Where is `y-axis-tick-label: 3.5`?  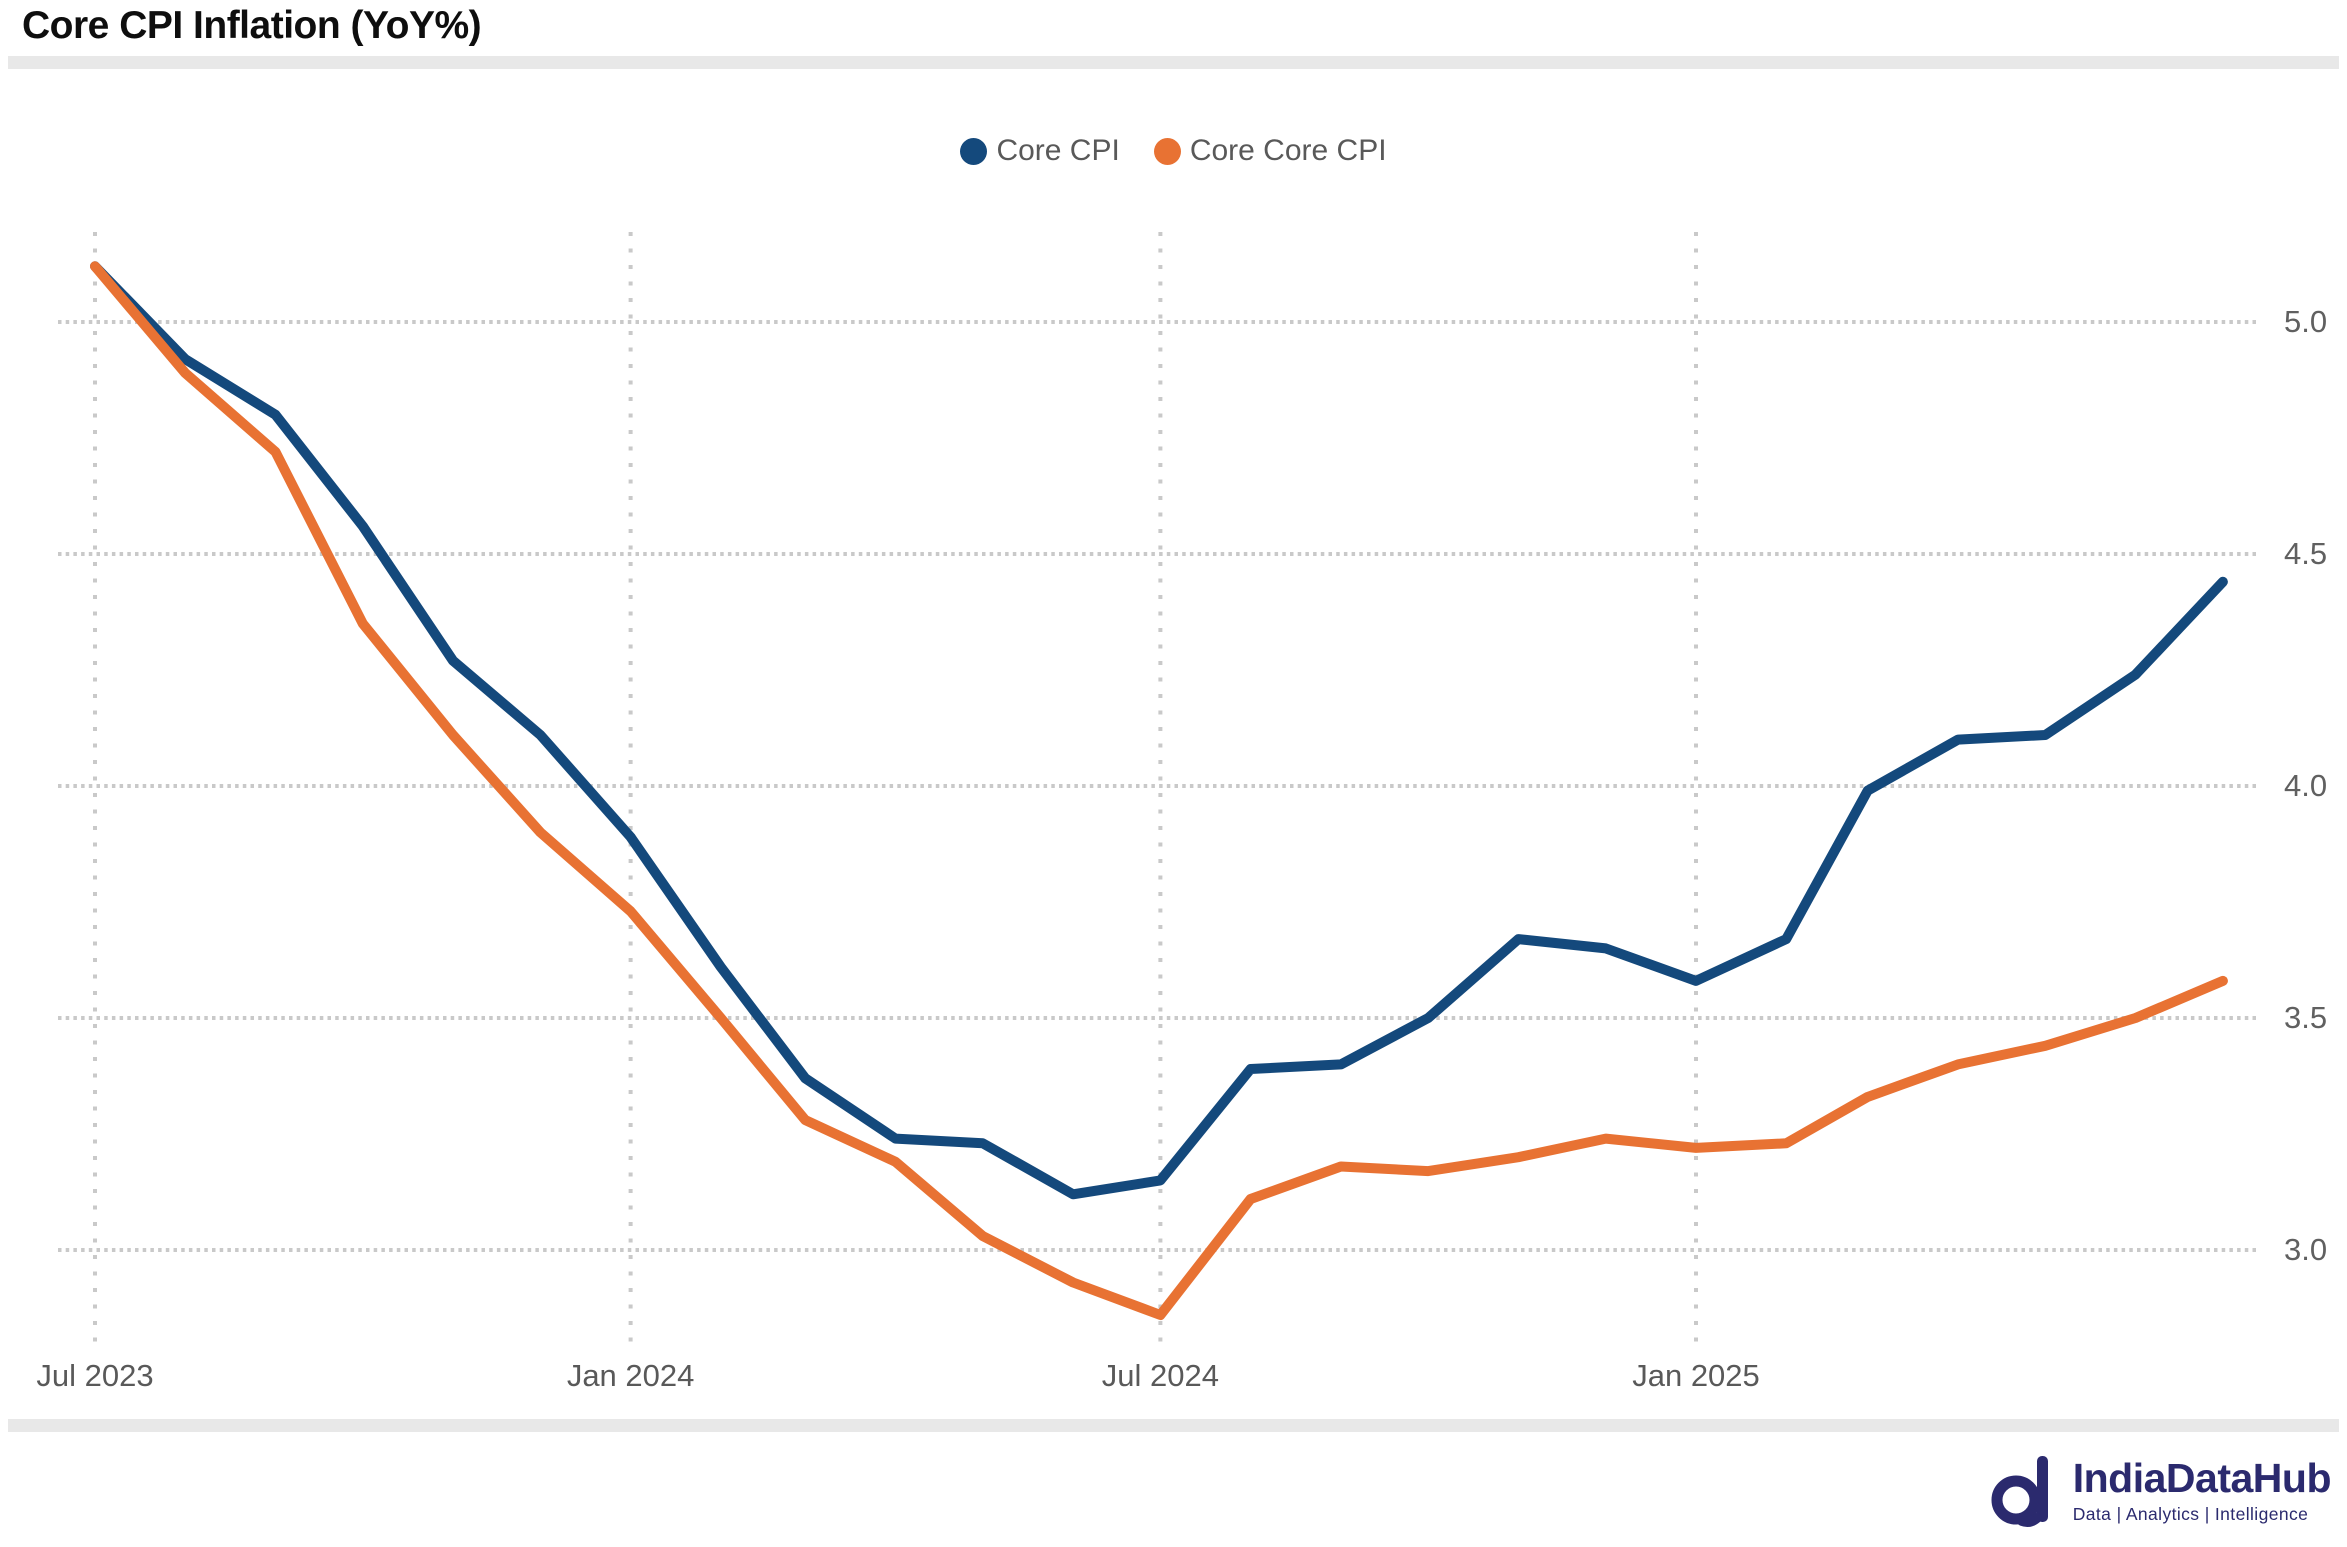
y-axis-tick-label: 3.5 is located at coordinates (2306, 1017).